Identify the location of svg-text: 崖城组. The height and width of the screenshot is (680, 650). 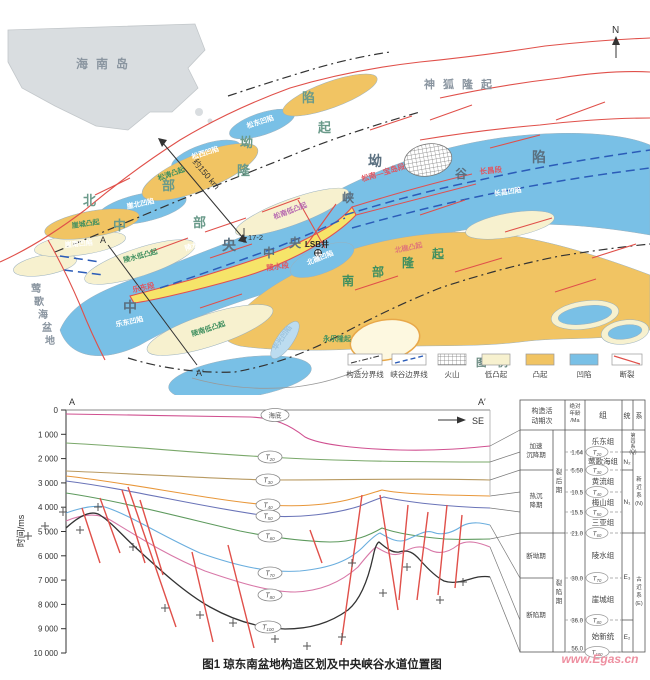
(603, 599).